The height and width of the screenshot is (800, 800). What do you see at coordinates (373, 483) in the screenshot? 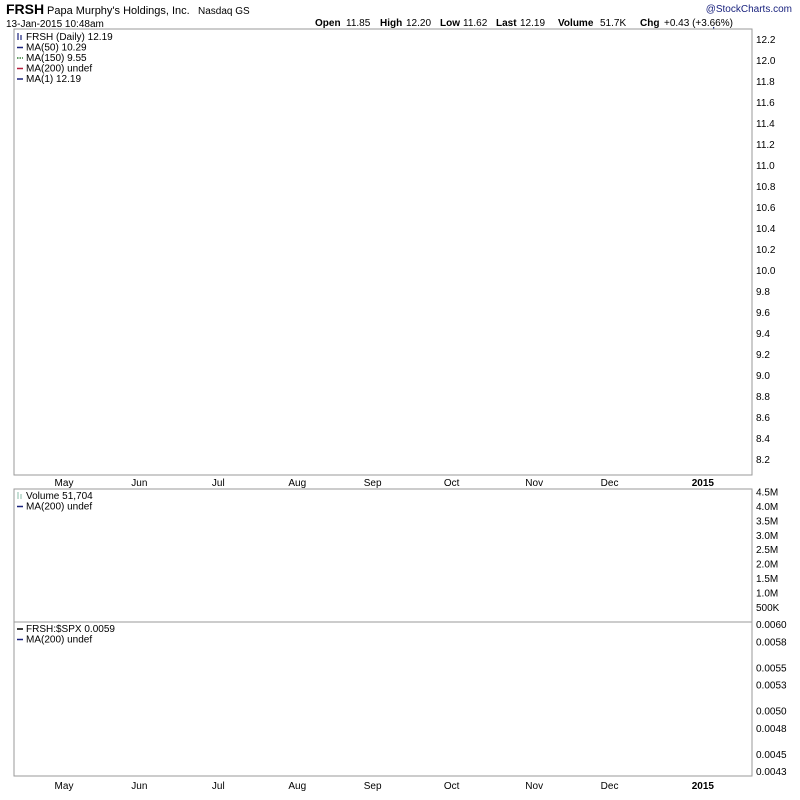
I see `x-tick-label-price: Sep` at bounding box center [373, 483].